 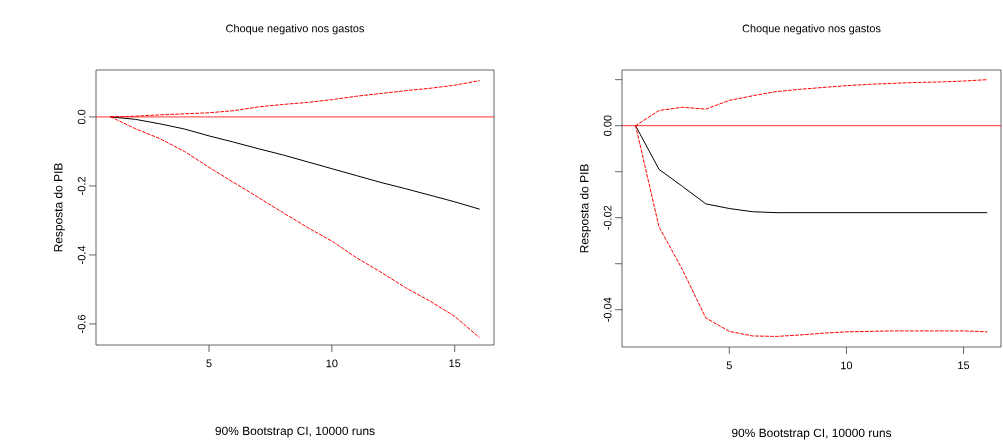 I want to click on y-tick-label: -0.02, so click(x=607, y=217).